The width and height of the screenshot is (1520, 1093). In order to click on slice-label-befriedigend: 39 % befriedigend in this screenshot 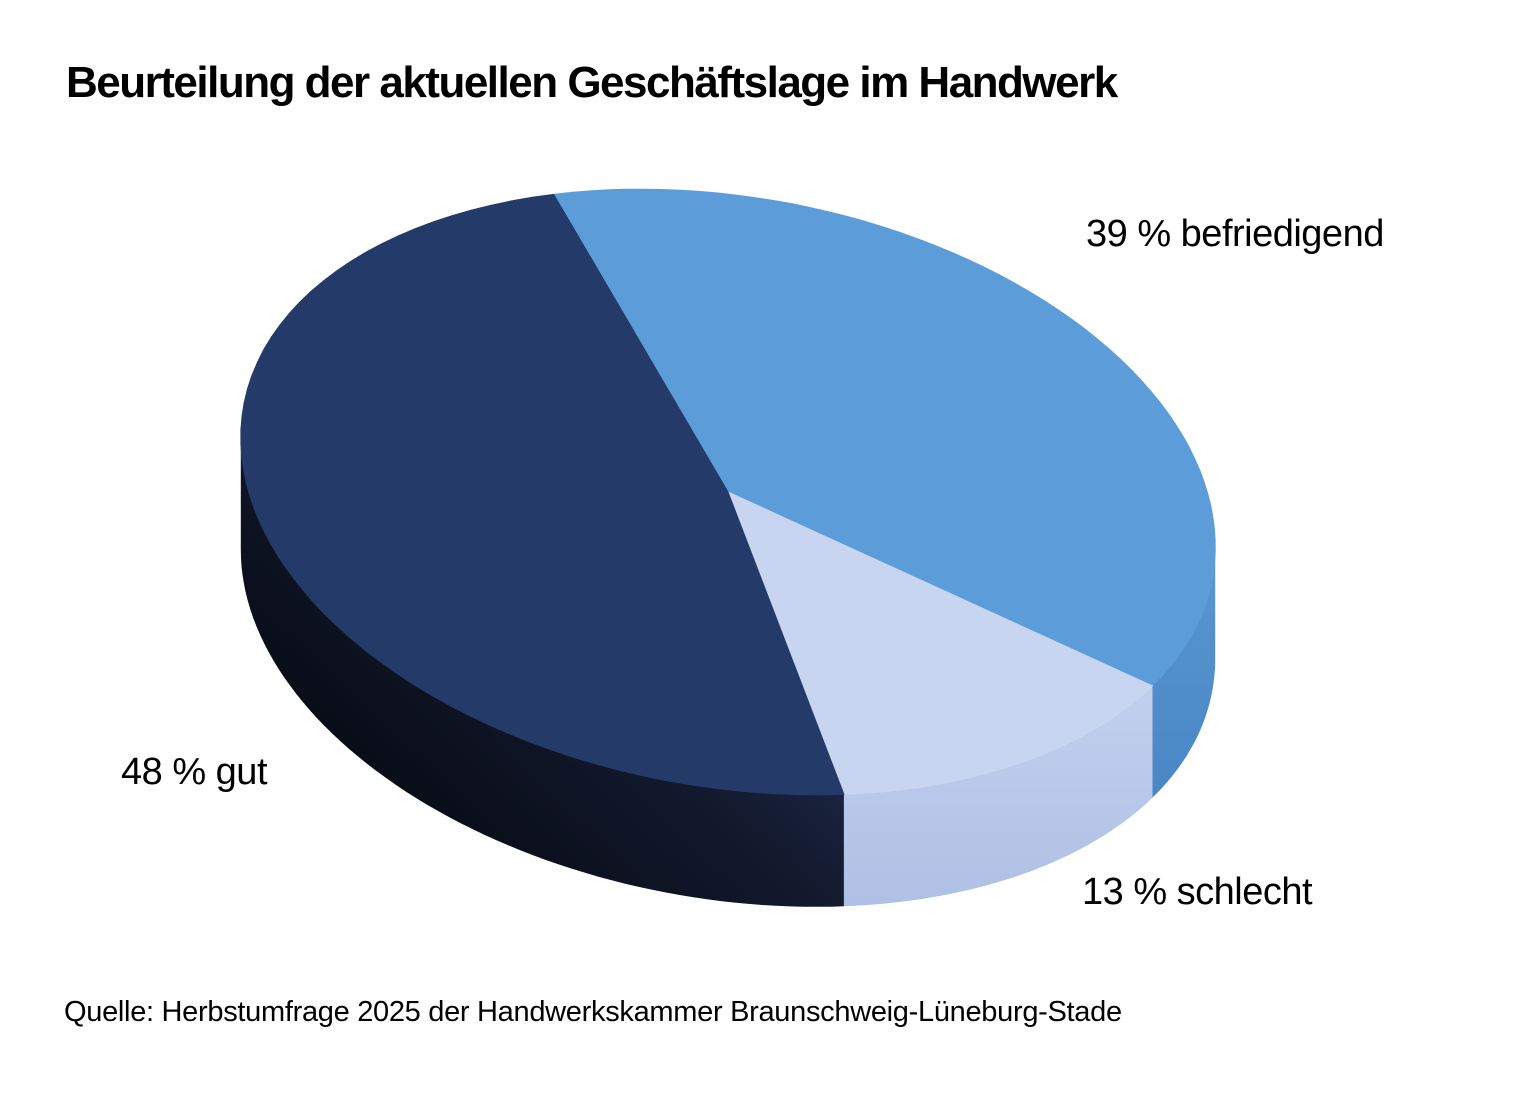, I will do `click(1235, 234)`.